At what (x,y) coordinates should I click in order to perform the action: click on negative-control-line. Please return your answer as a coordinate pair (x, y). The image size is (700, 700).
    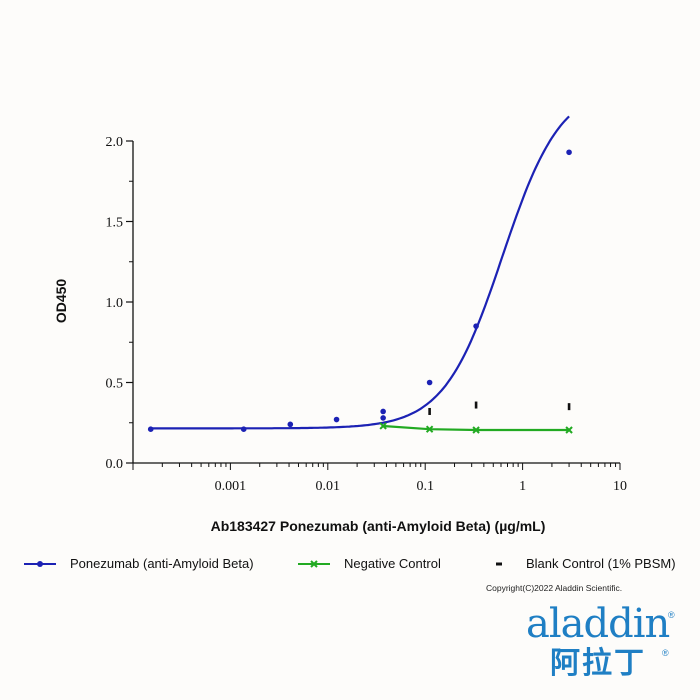
    Looking at the image, I should click on (476, 428).